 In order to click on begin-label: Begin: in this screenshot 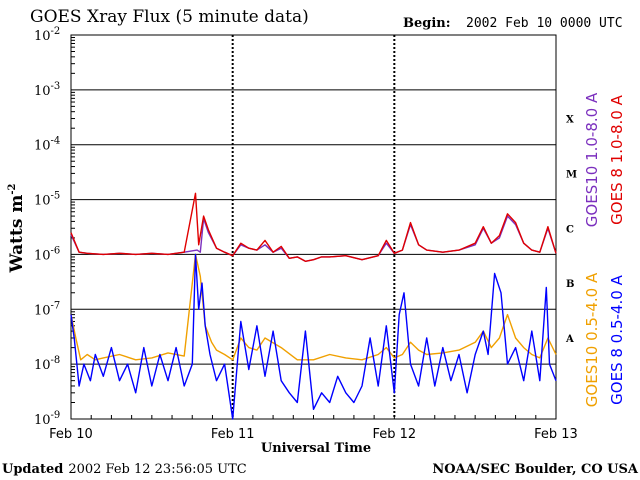, I will do `click(427, 23)`.